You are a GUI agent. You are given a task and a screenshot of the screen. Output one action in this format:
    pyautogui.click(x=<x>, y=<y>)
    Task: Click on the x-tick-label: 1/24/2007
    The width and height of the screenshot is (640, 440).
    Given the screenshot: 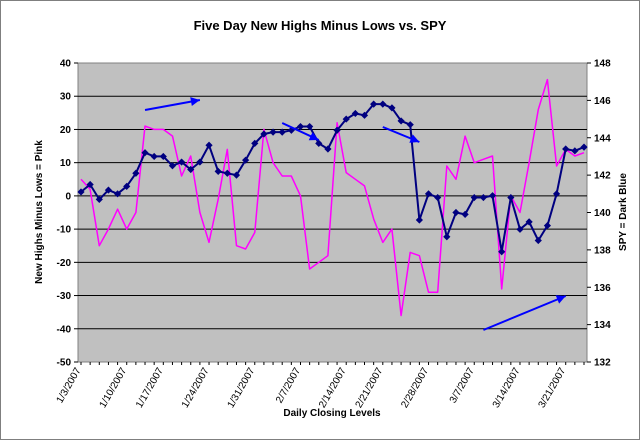 What is the action you would take?
    pyautogui.click(x=196, y=388)
    